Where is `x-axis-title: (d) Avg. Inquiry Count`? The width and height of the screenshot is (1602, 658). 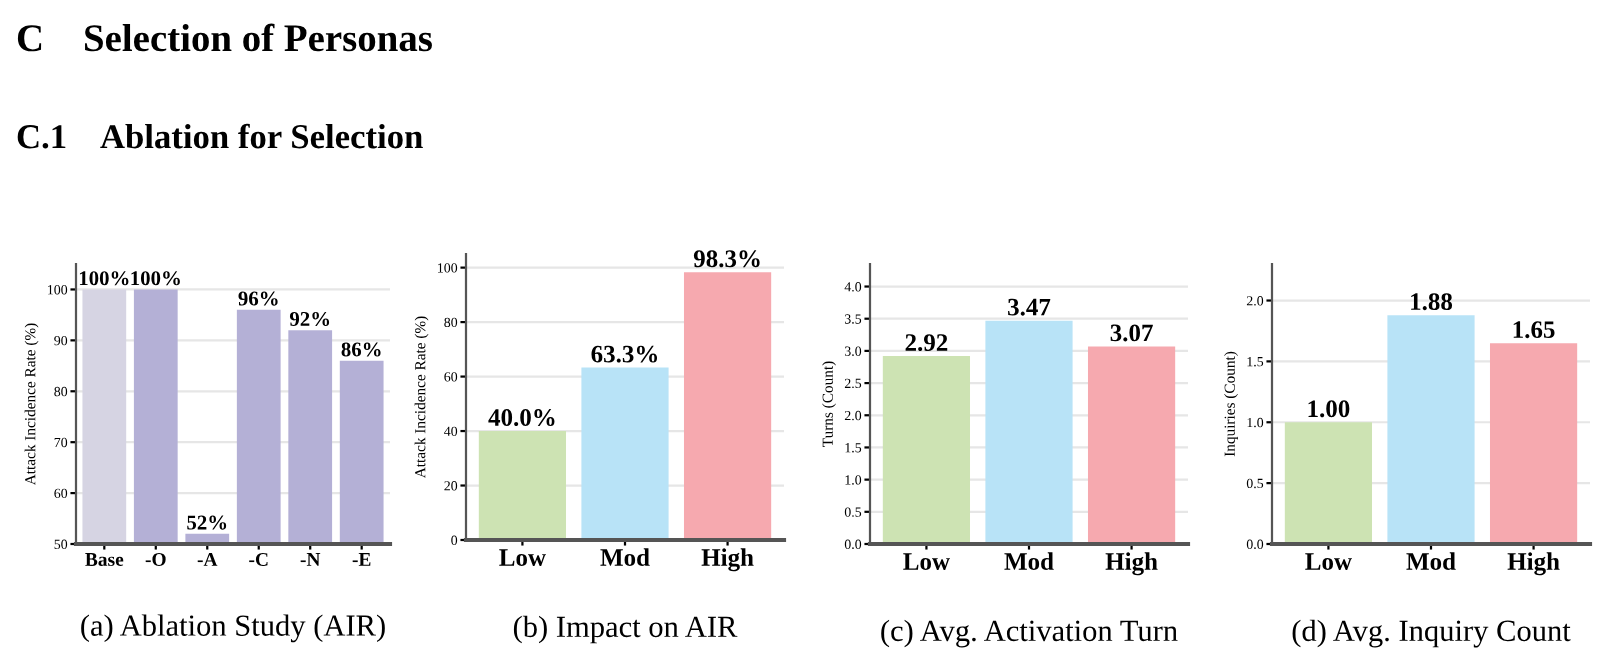 x-axis-title: (d) Avg. Inquiry Count is located at coordinates (1431, 633).